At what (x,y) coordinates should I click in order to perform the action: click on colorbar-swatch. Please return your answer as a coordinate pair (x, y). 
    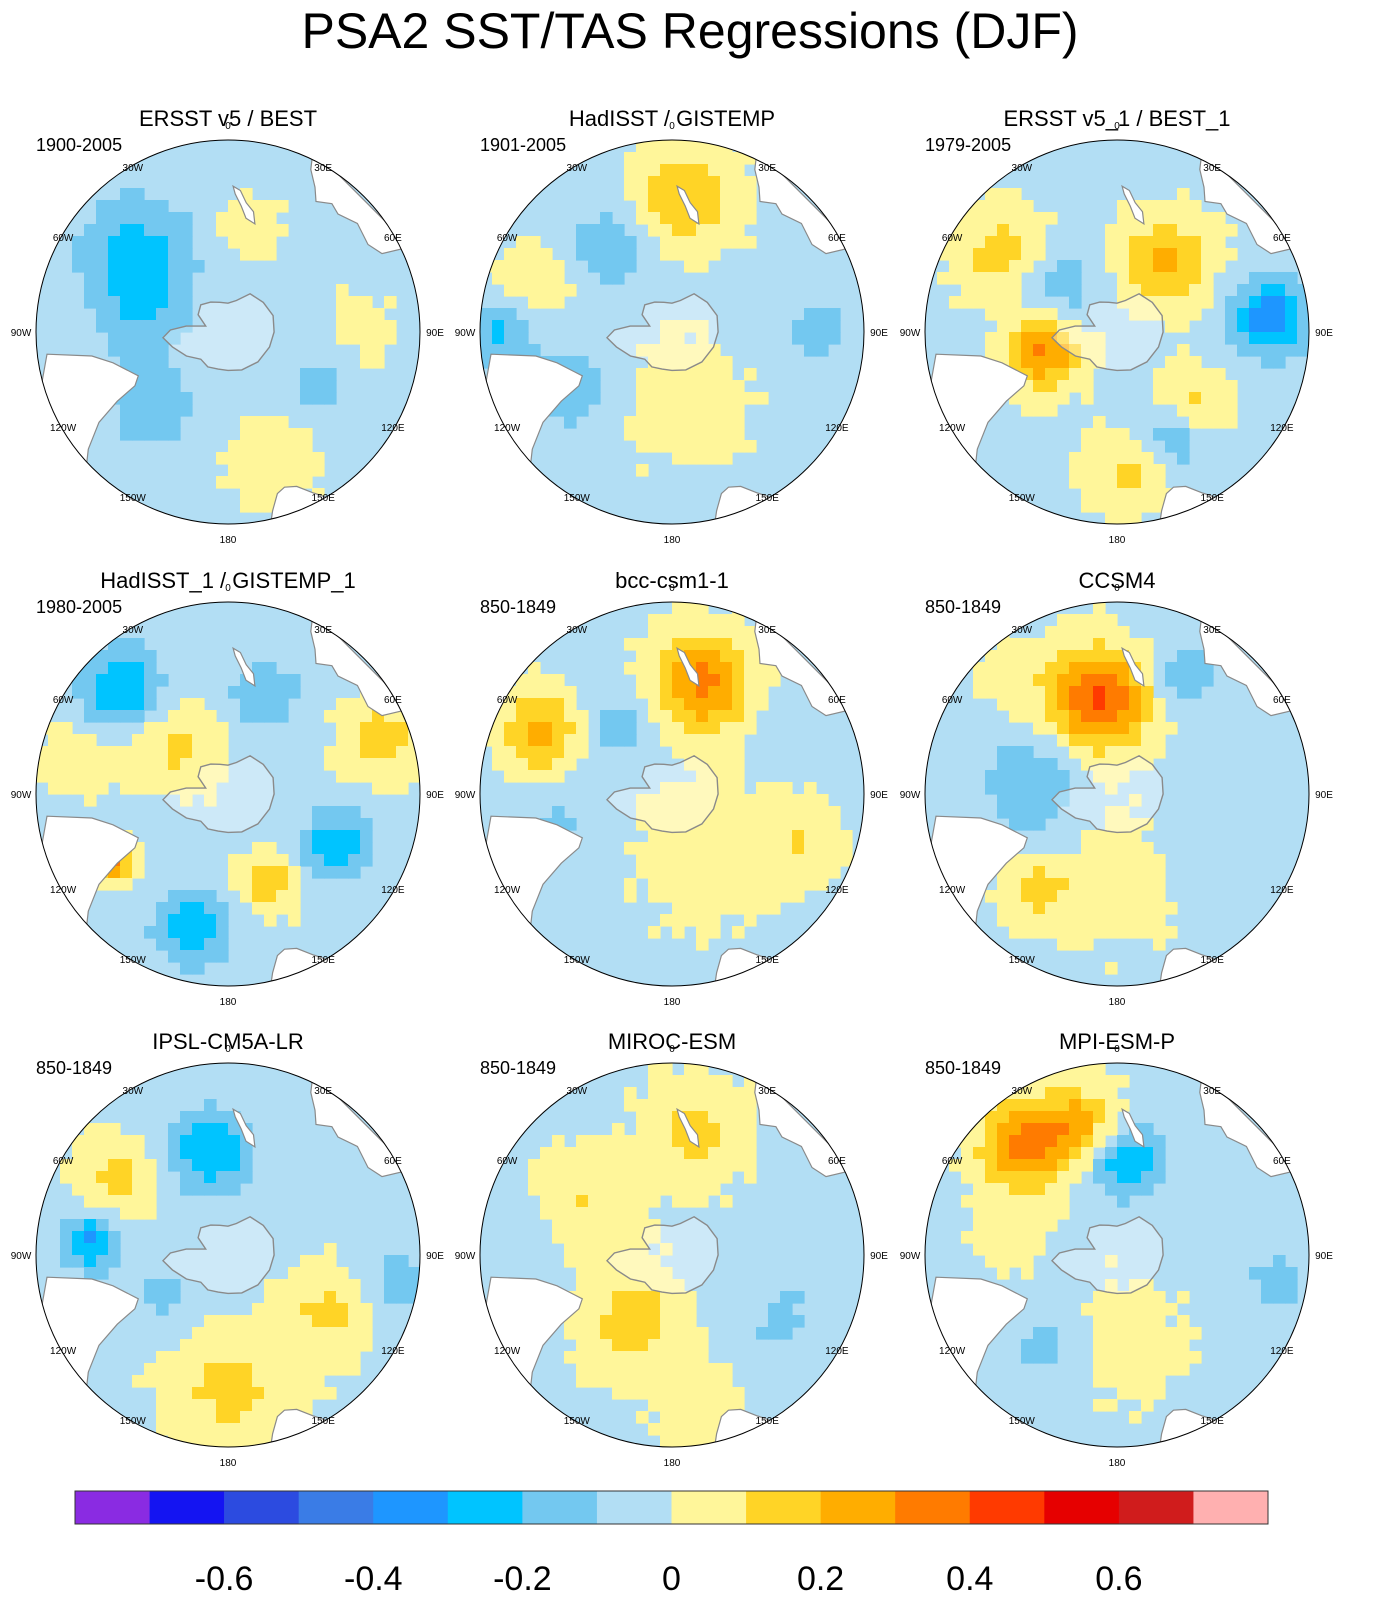
    Looking at the image, I should click on (933, 1507).